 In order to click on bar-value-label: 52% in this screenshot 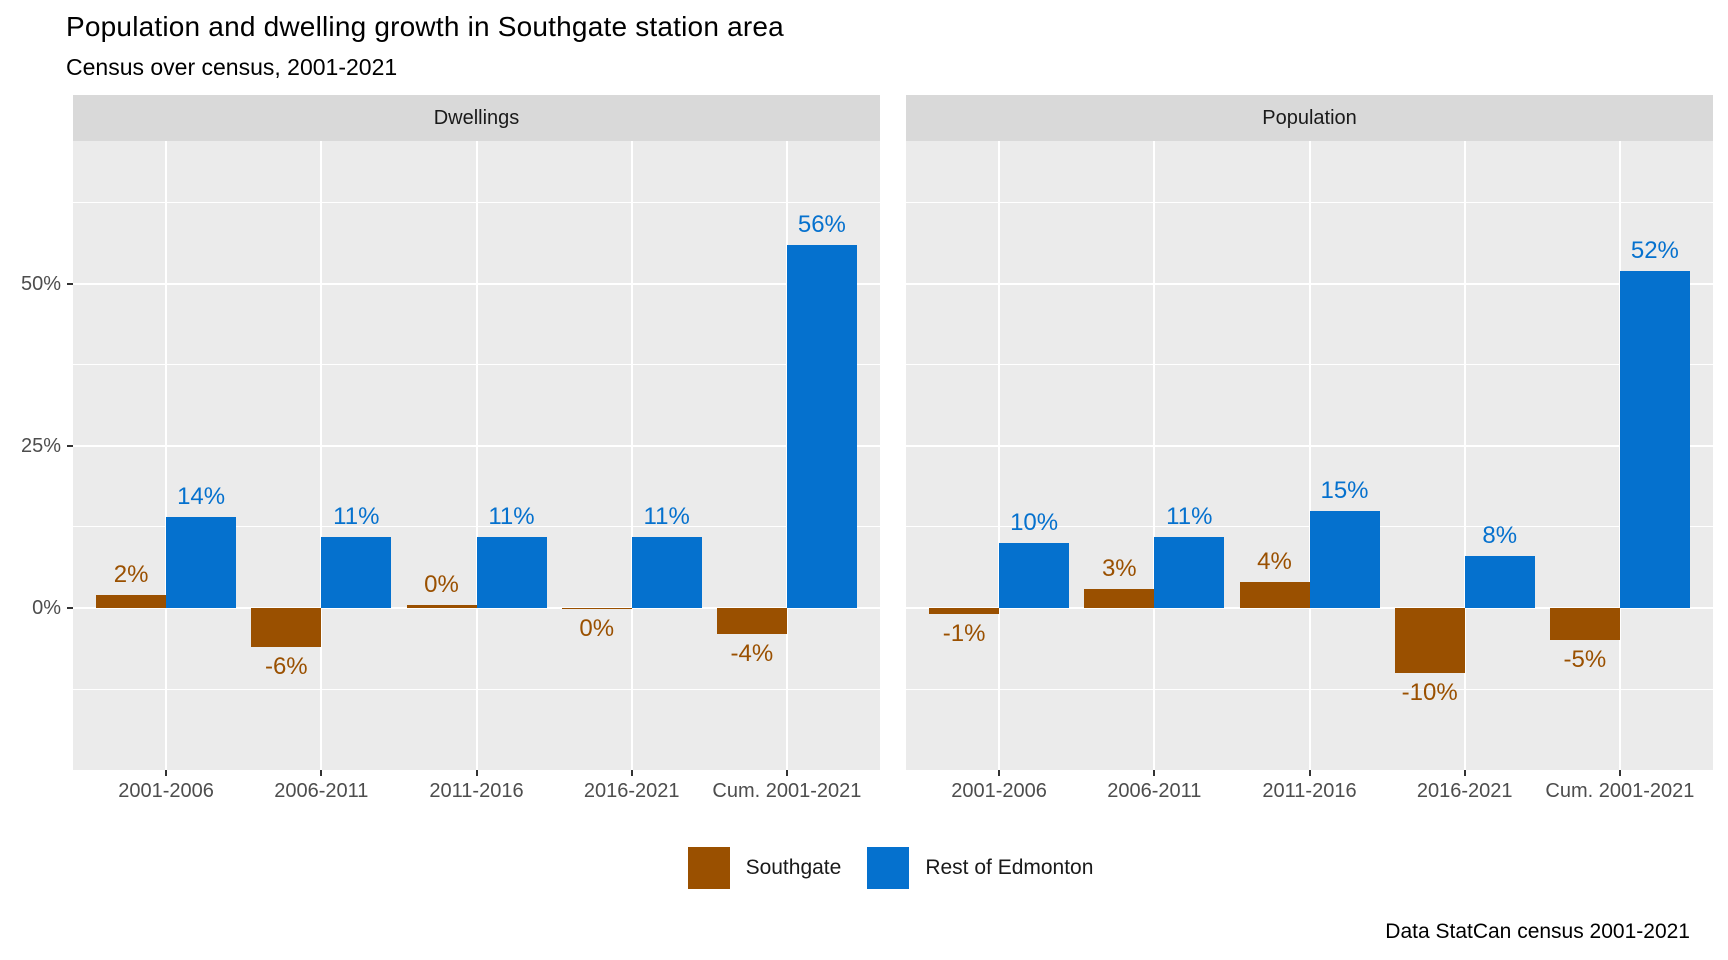, I will do `click(1654, 250)`.